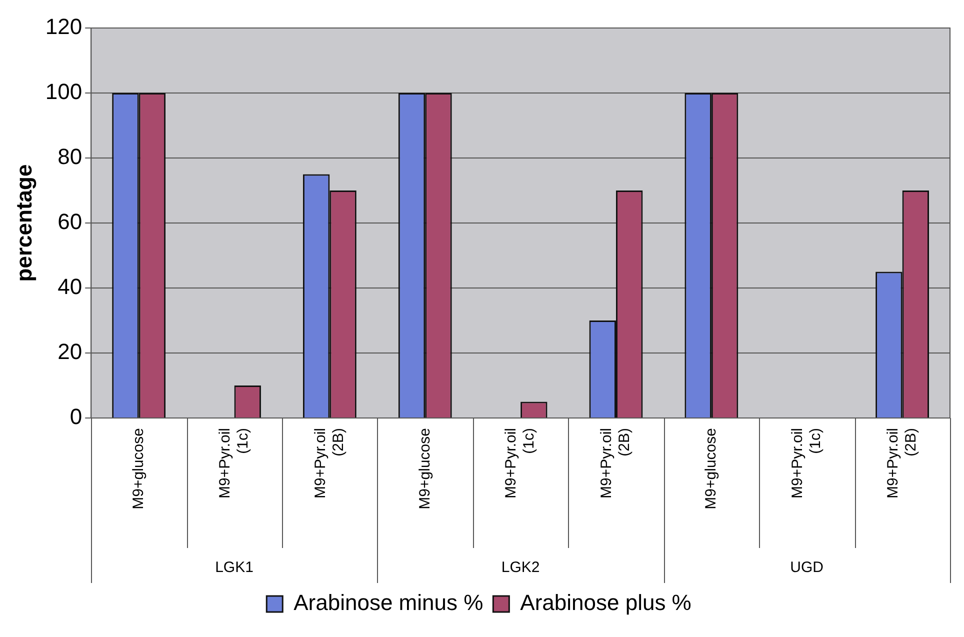 This screenshot has width=964, height=637. What do you see at coordinates (23, 223) in the screenshot?
I see `y-axis-title: percentage` at bounding box center [23, 223].